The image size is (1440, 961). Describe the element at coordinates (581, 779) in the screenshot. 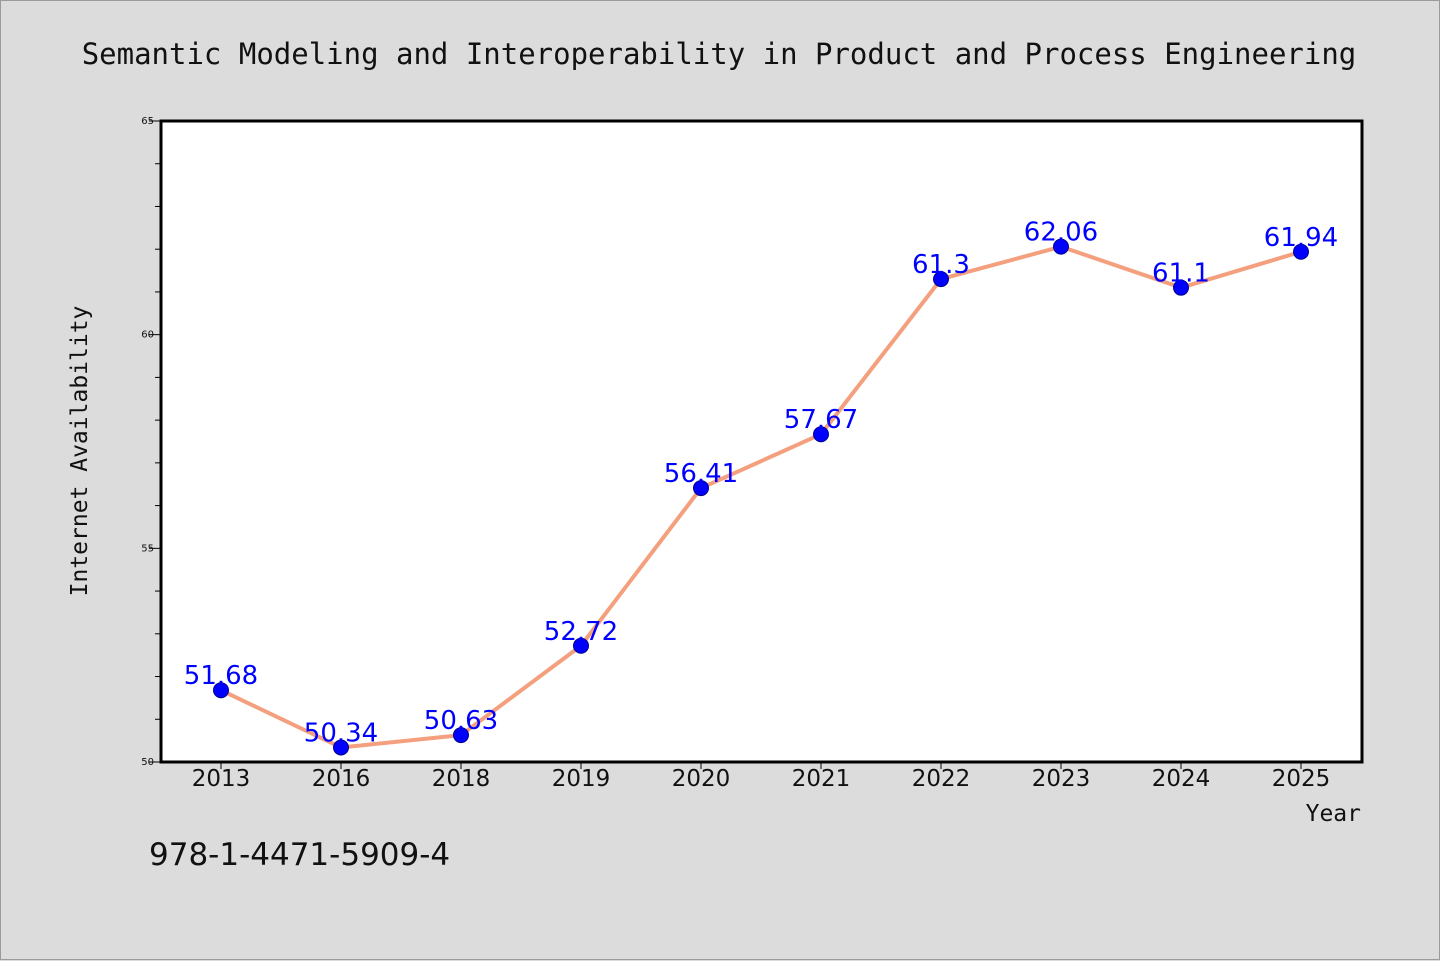

I see `x-tick-label: 2019` at that location.